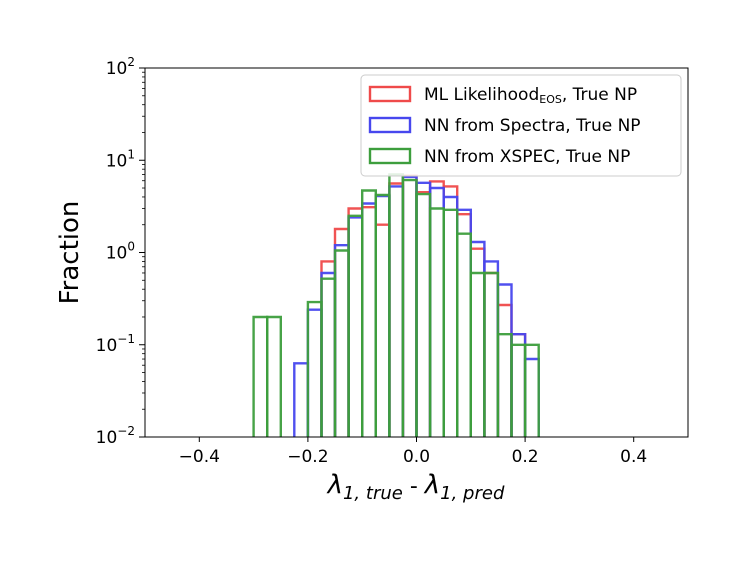  I want to click on legend-entry: NN from Spectra, True NP, so click(504, 126).